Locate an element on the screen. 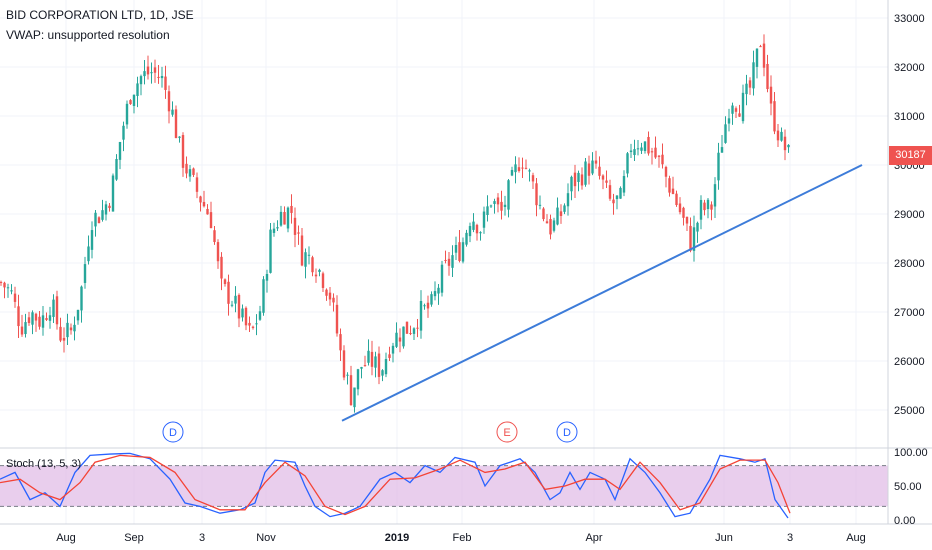 This screenshot has height=550, width=932. x-tick-label: Nov is located at coordinates (266, 538).